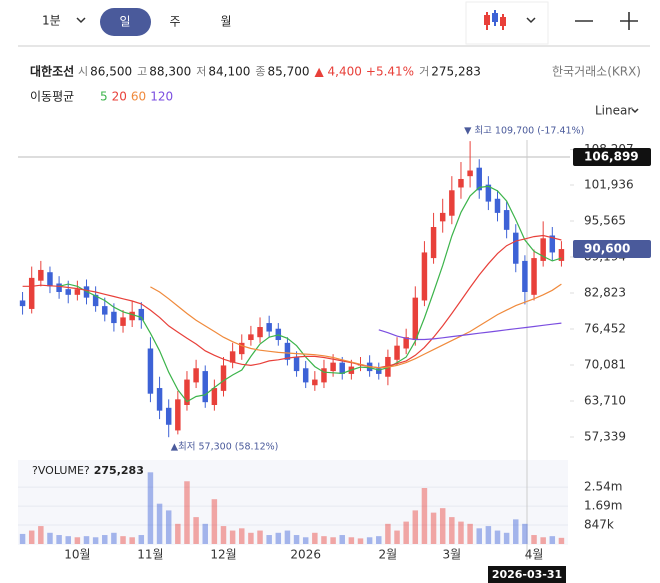  Describe the element at coordinates (612, 156) in the screenshot. I see `crosshair-price-box` at that location.